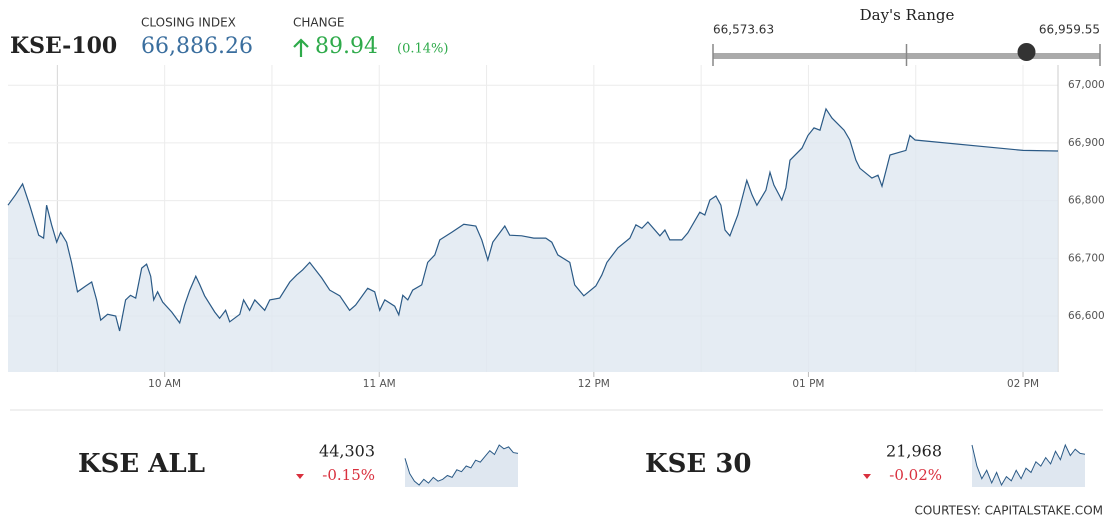  I want to click on index-name: KSE 30, so click(698, 464).